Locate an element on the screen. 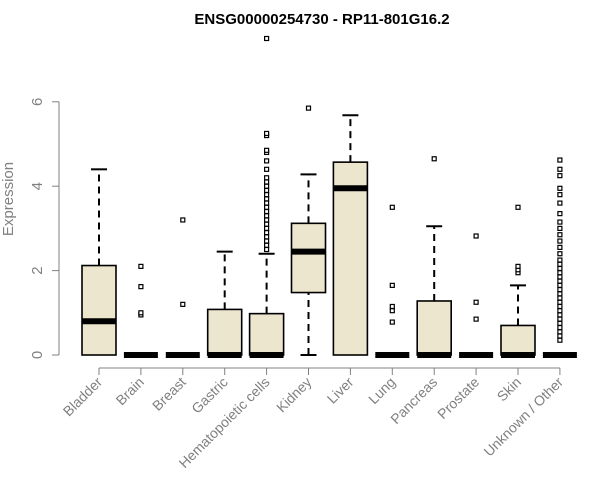 Image resolution: width=600 pixels, height=500 pixels. x-tick-label: Brain is located at coordinates (130, 391).